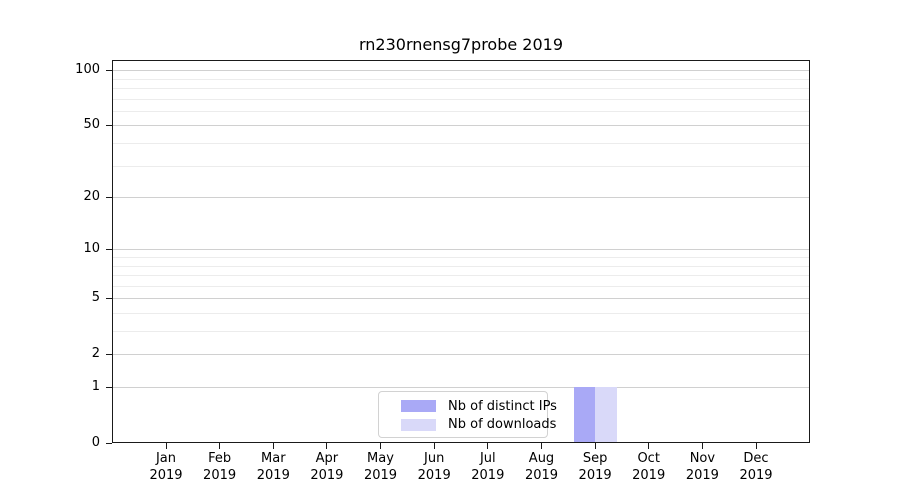 Image resolution: width=900 pixels, height=500 pixels. What do you see at coordinates (91, 249) in the screenshot?
I see `y-tick-label-10: 10` at bounding box center [91, 249].